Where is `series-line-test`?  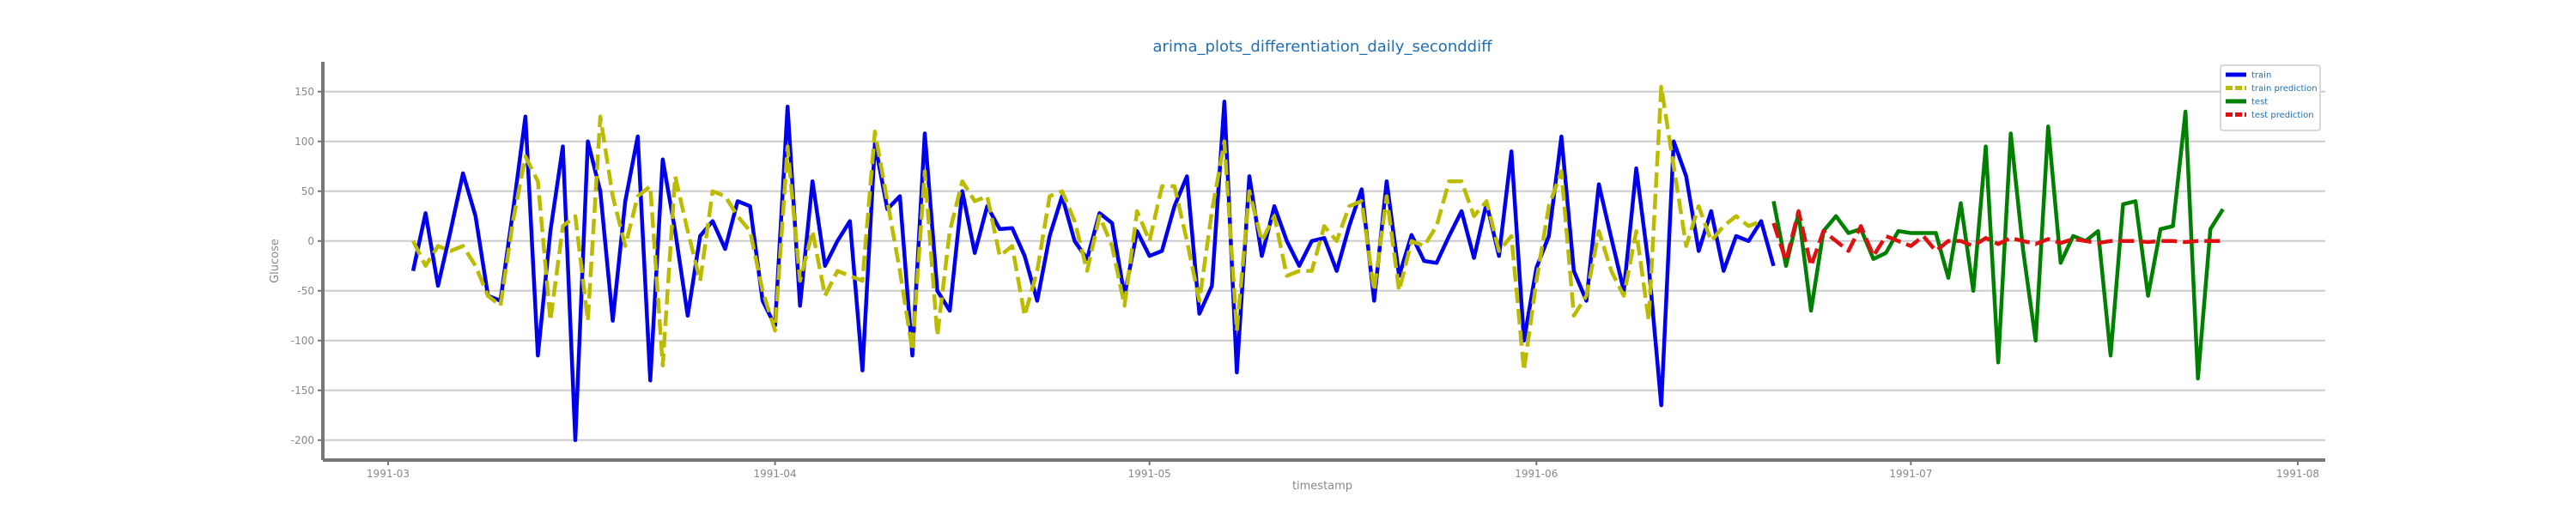 series-line-test is located at coordinates (1998, 245).